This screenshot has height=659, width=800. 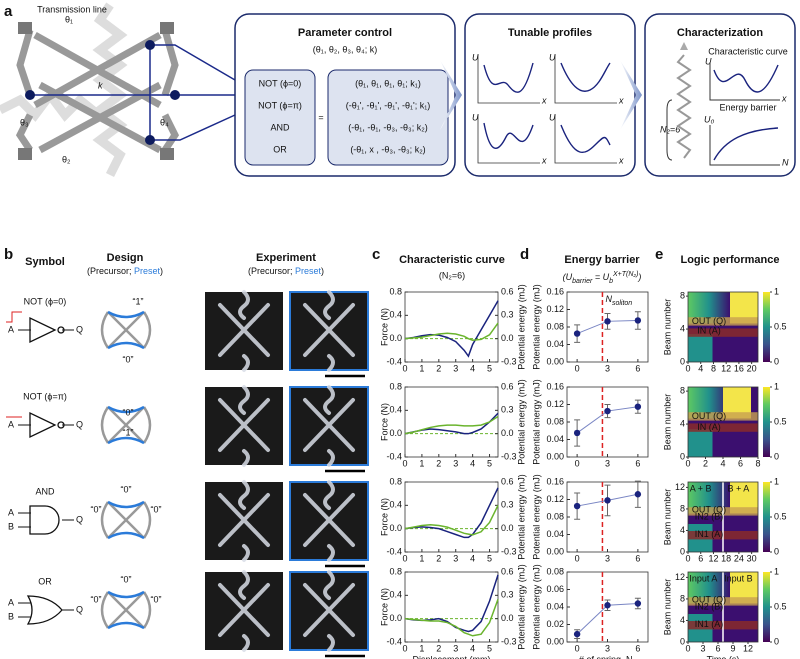 I want to click on heatmap-lower, so click(x=700, y=443).